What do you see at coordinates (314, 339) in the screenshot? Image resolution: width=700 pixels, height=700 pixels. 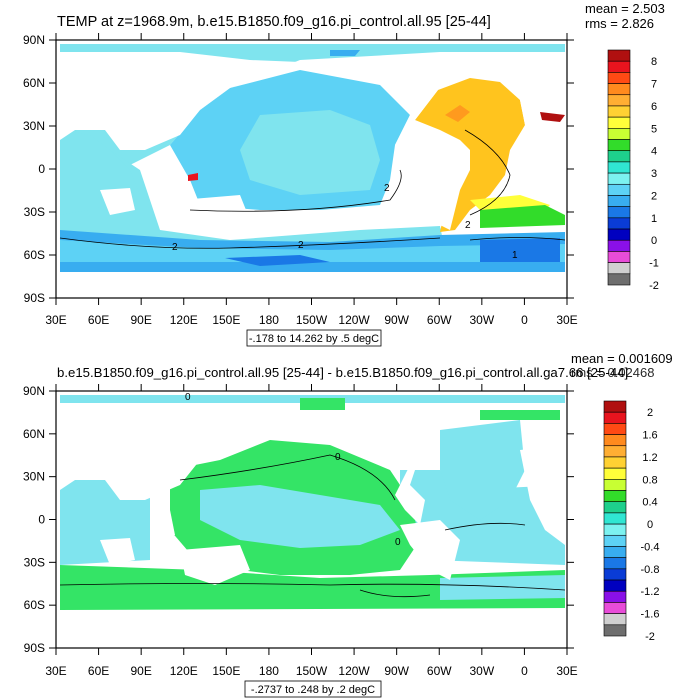 I see `range-label: -.178 to 14.262 by .5 degC` at bounding box center [314, 339].